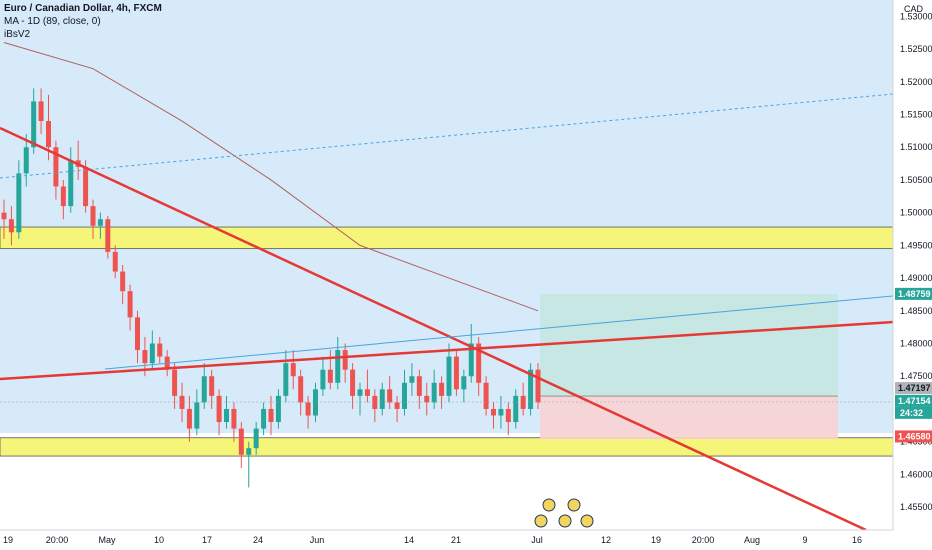 This screenshot has width=932, height=550. Describe the element at coordinates (456, 540) in the screenshot. I see `time-tick-label: 21` at that location.